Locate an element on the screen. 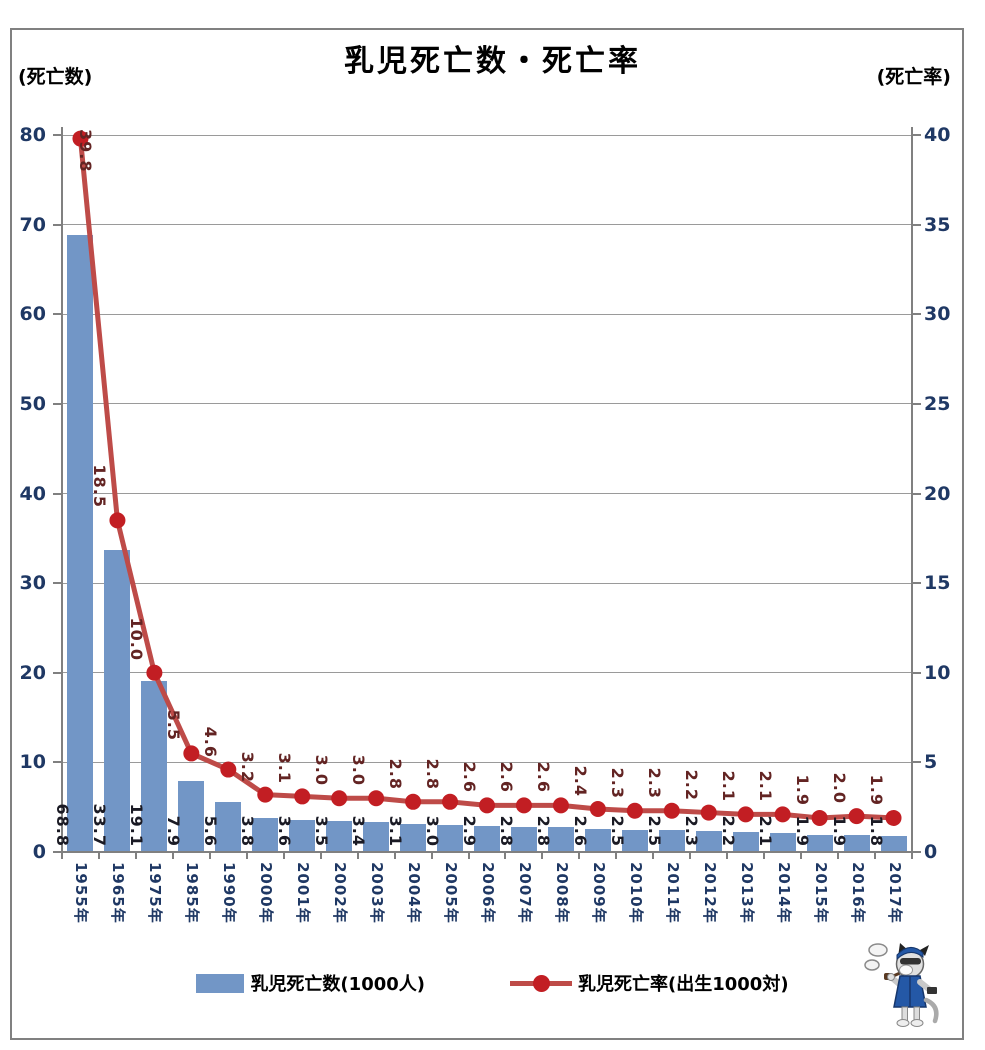 The height and width of the screenshot is (1050, 985). bar-value-label: 2.9 is located at coordinates (469, 831).